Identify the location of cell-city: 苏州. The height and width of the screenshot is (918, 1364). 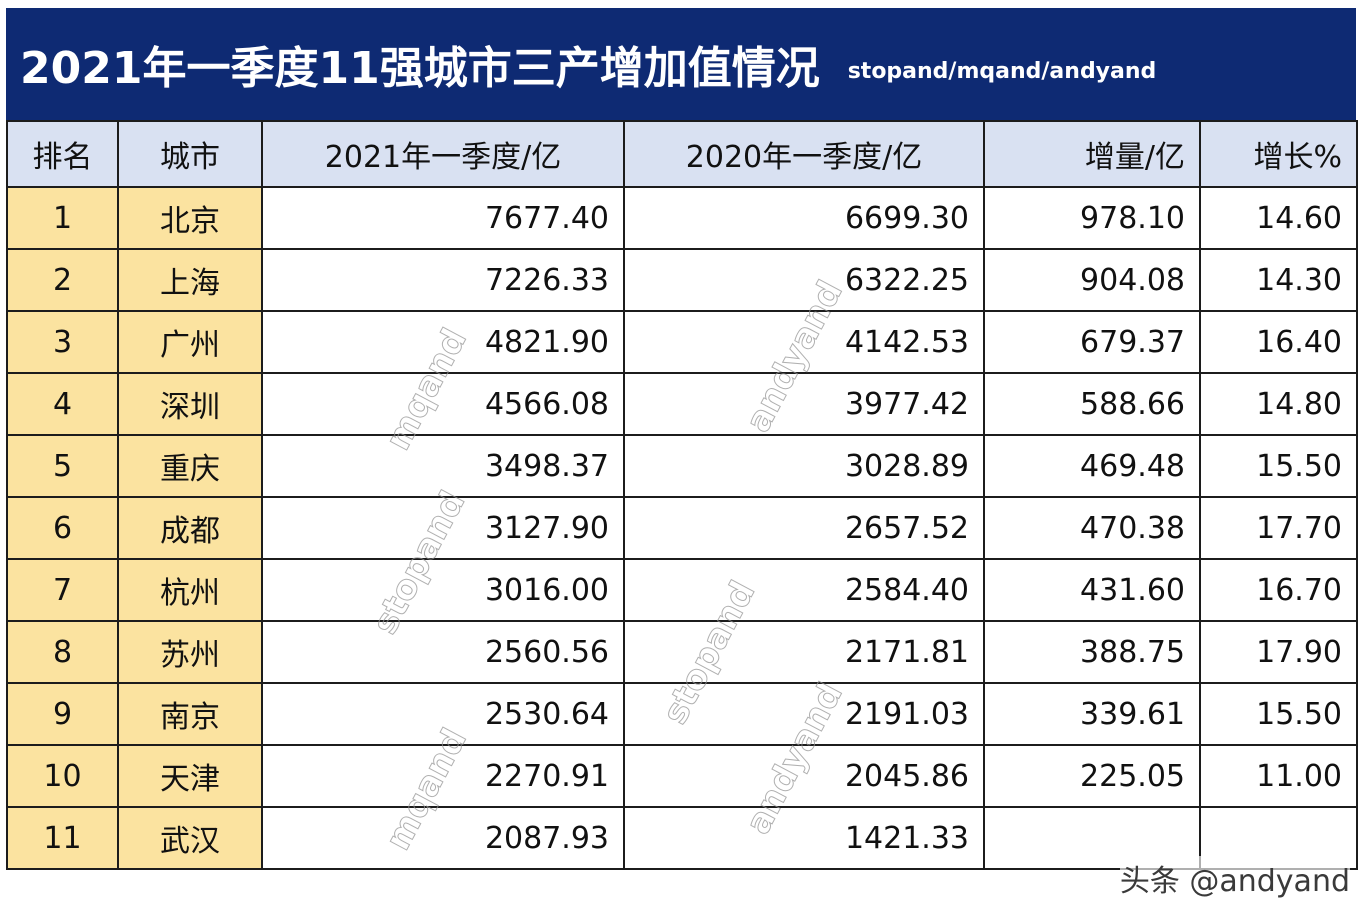
(190, 652).